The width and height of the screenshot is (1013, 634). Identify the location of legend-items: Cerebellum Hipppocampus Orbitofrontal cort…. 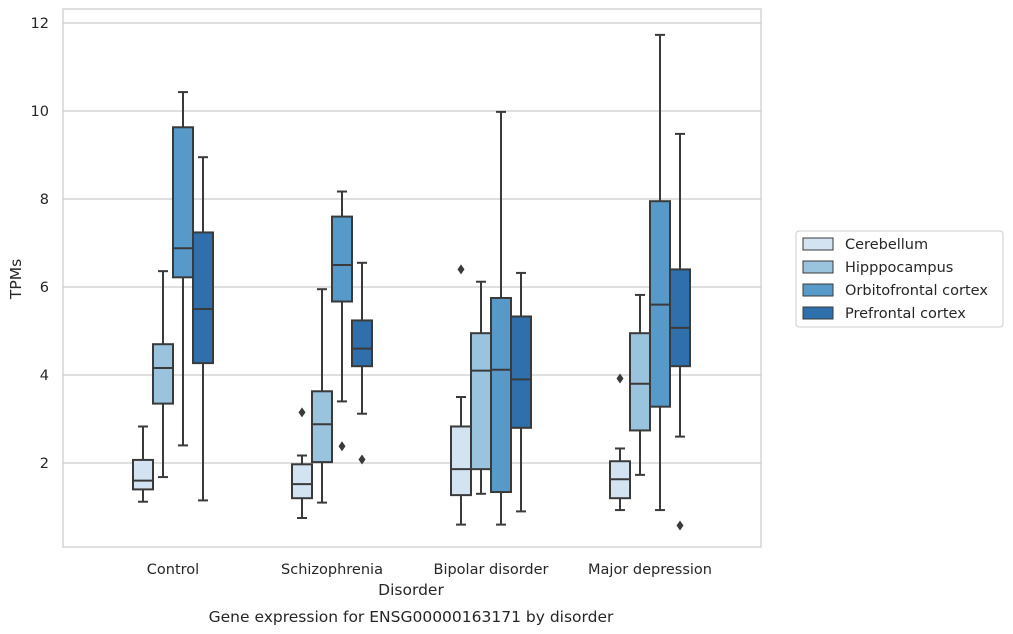
(895, 279).